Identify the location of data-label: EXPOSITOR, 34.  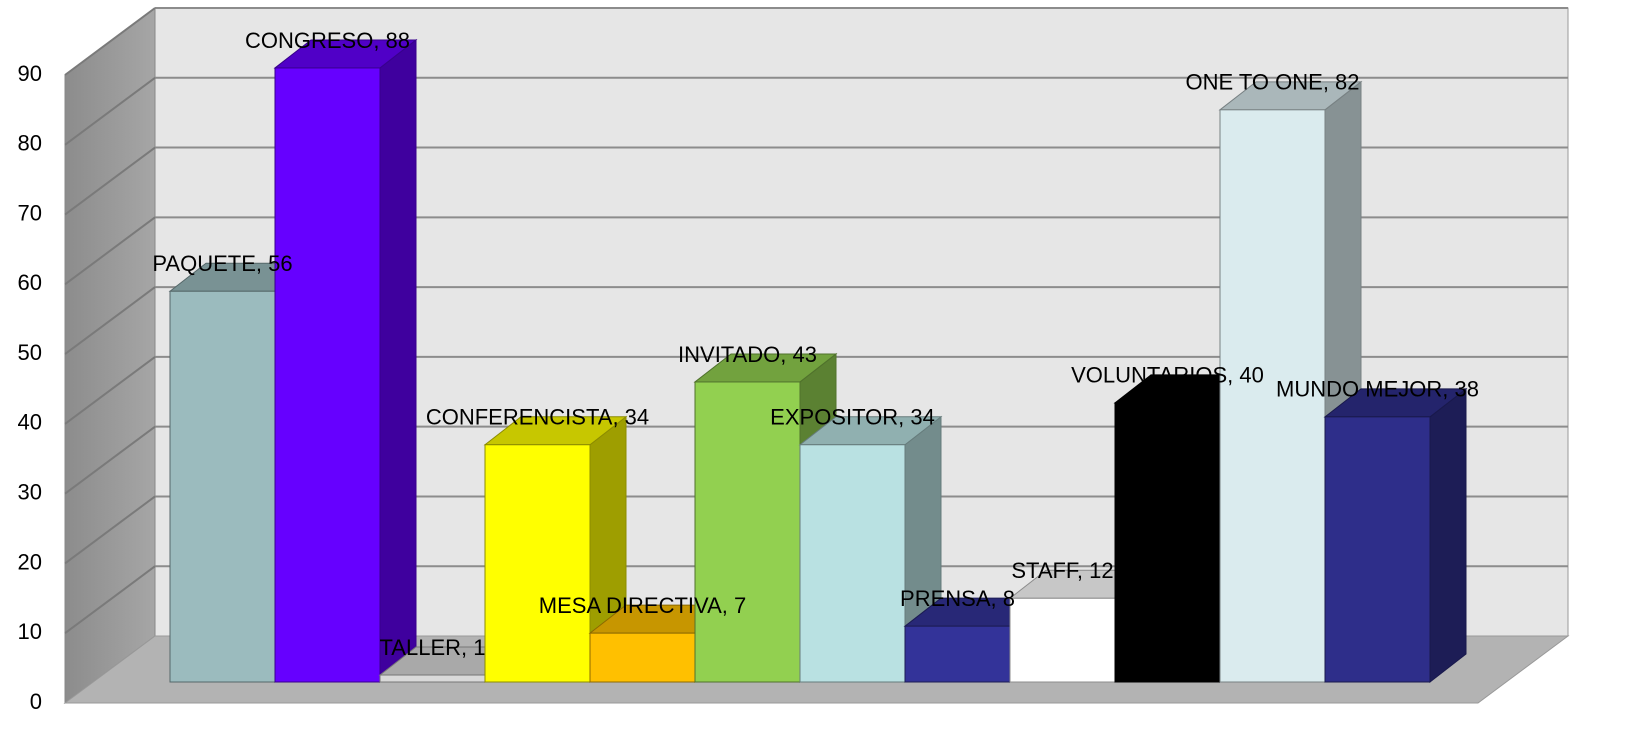
(852, 417).